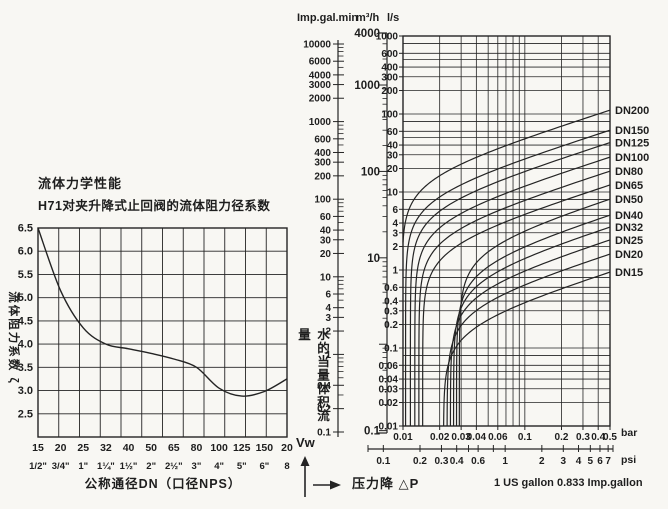 The width and height of the screenshot is (668, 509). I want to click on psi-tick-label: 0.3, so click(442, 461).